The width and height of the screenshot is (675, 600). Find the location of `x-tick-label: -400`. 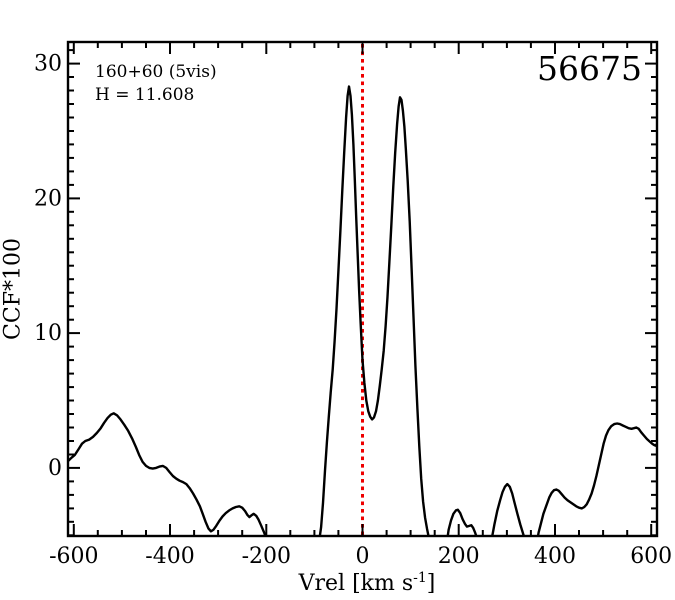

x-tick-label: -400 is located at coordinates (169, 556).